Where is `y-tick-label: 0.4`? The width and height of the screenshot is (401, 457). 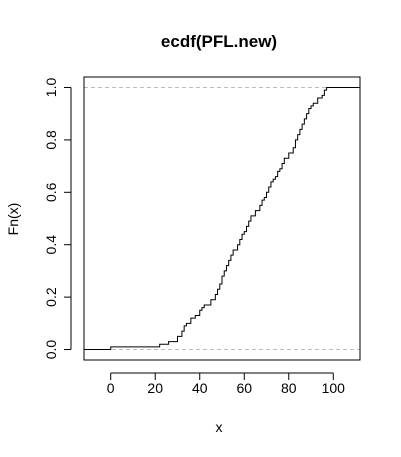 y-tick-label: 0.4 is located at coordinates (51, 245).